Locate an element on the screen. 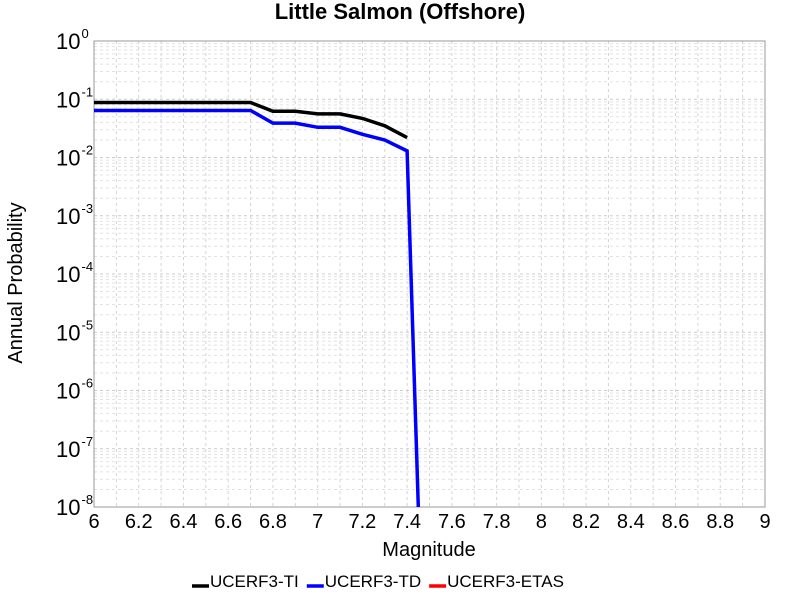 The image size is (800, 600). y-tick-label: 10⁻⁶ is located at coordinates (74, 390).